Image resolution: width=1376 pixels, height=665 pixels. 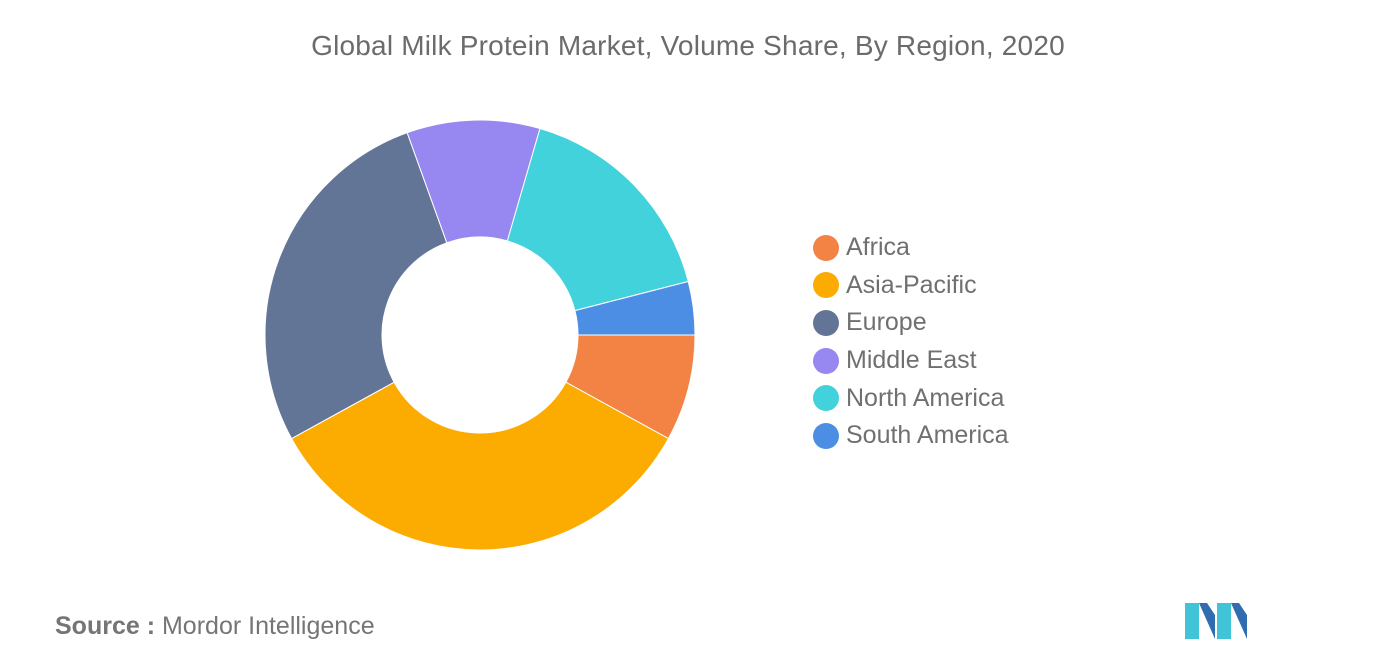 I want to click on legend-item: Asia-Pacific, so click(x=911, y=286).